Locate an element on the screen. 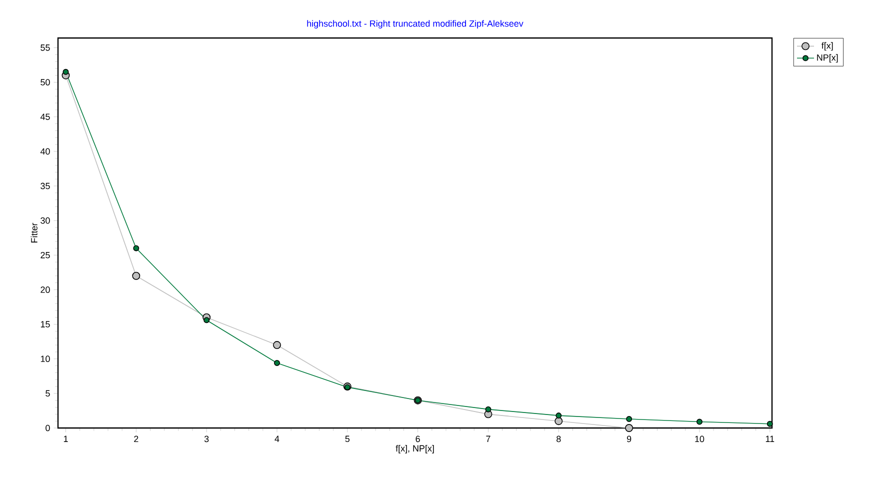 The height and width of the screenshot is (483, 872). y-tick-label: 10 is located at coordinates (45, 359).